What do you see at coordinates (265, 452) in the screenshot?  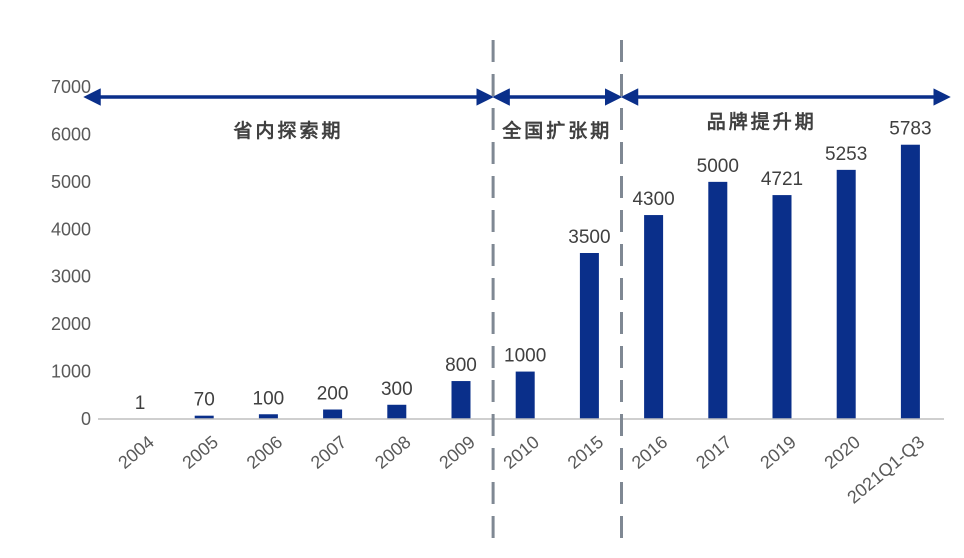 I see `x-tick-label: 2006` at bounding box center [265, 452].